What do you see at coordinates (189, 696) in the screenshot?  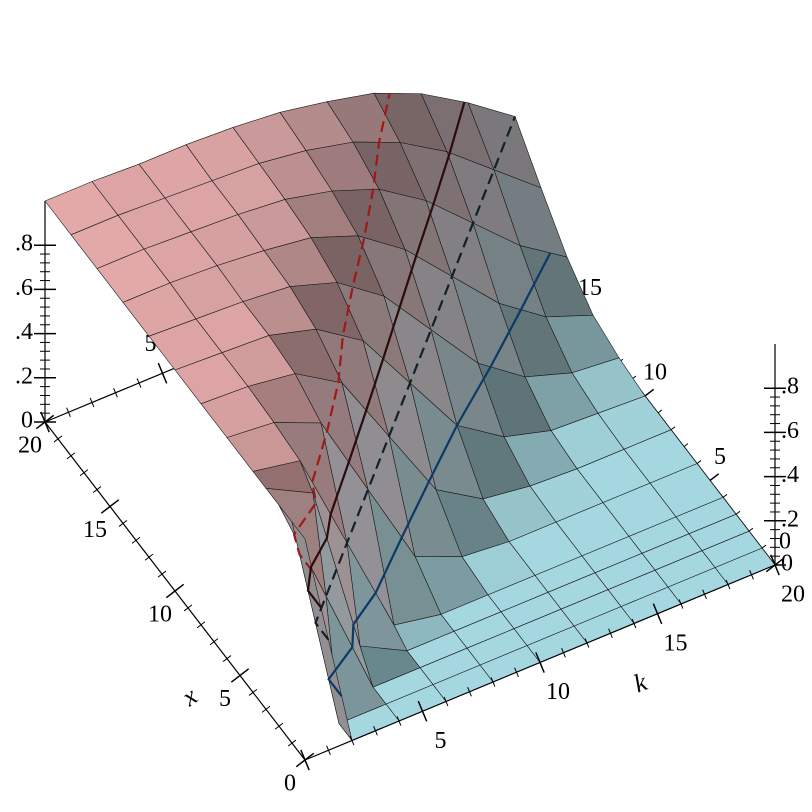 I see `axis-title: x` at bounding box center [189, 696].